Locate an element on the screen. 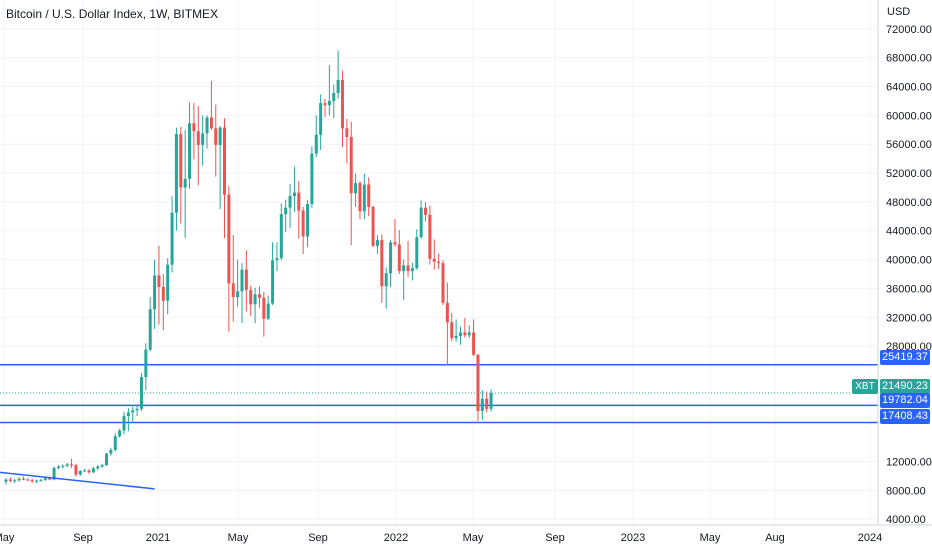 The width and height of the screenshot is (932, 550). x-tick-label: May is located at coordinates (7, 538).